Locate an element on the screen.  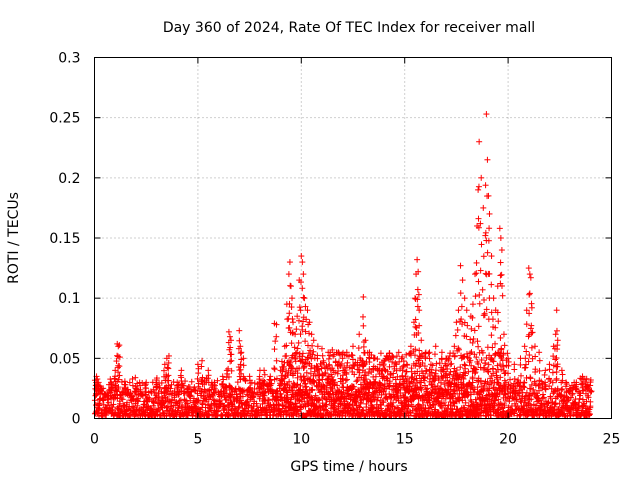
y-tick-label: 0.25 is located at coordinates (64, 119).